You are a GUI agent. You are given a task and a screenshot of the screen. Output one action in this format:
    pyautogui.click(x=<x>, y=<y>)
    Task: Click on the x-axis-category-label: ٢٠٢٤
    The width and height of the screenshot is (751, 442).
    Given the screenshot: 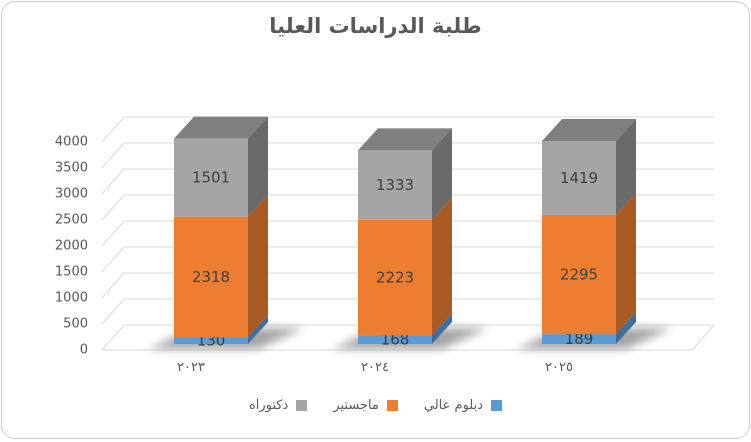 What is the action you would take?
    pyautogui.click(x=375, y=367)
    